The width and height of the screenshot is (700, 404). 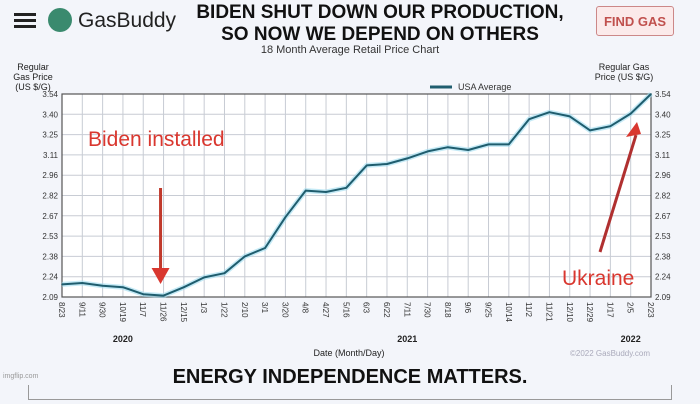 I want to click on y-tick-label-right: 2.09, so click(x=663, y=297).